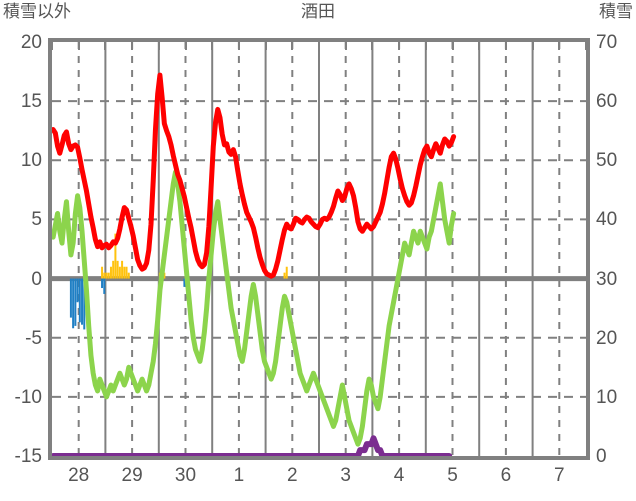  What do you see at coordinates (31, 42) in the screenshot?
I see `y-tick-label-left: 20` at bounding box center [31, 42].